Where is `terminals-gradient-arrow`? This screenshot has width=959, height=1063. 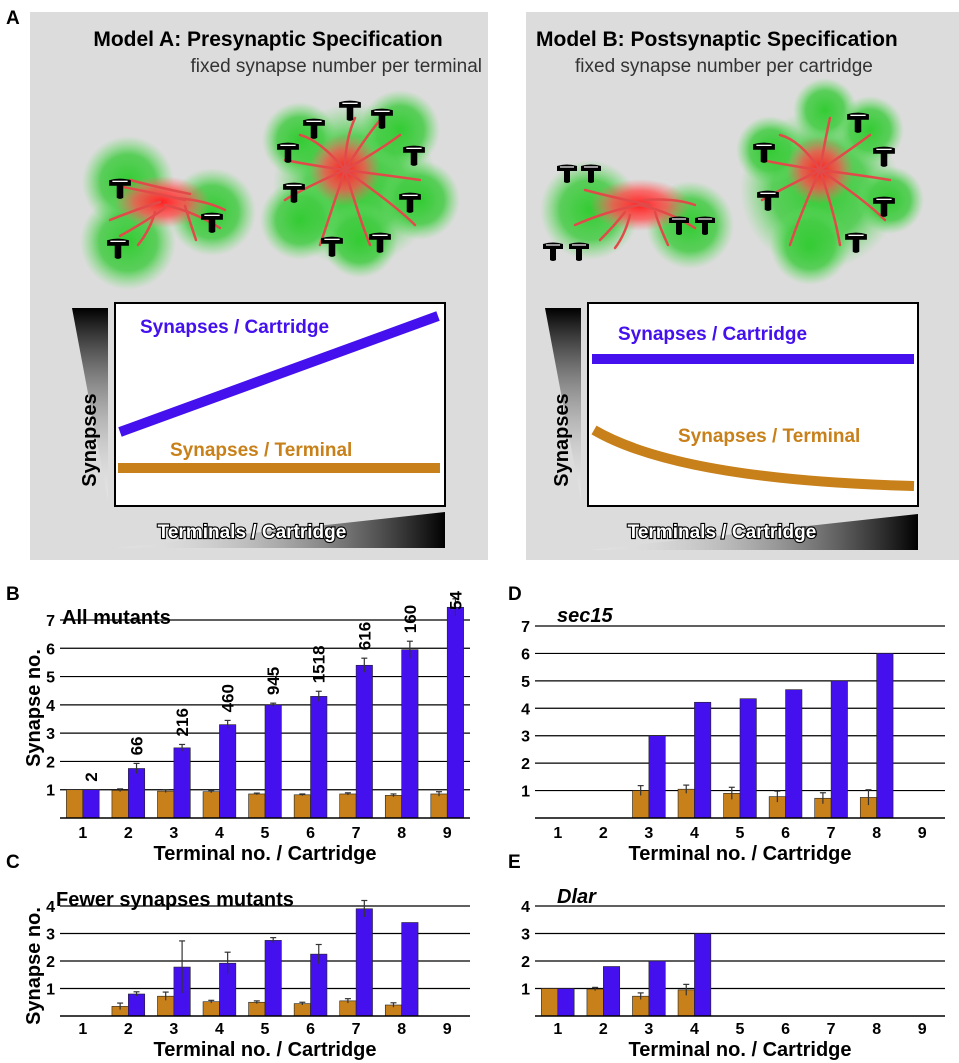
terminals-gradient-arrow is located at coordinates (280, 530).